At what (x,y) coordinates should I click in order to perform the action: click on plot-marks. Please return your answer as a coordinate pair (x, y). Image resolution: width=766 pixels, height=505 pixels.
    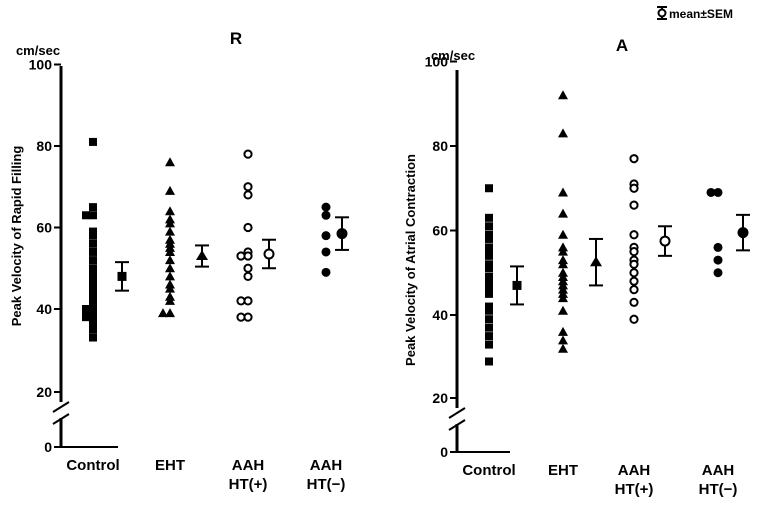
    Looking at the image, I should click on (215, 239).